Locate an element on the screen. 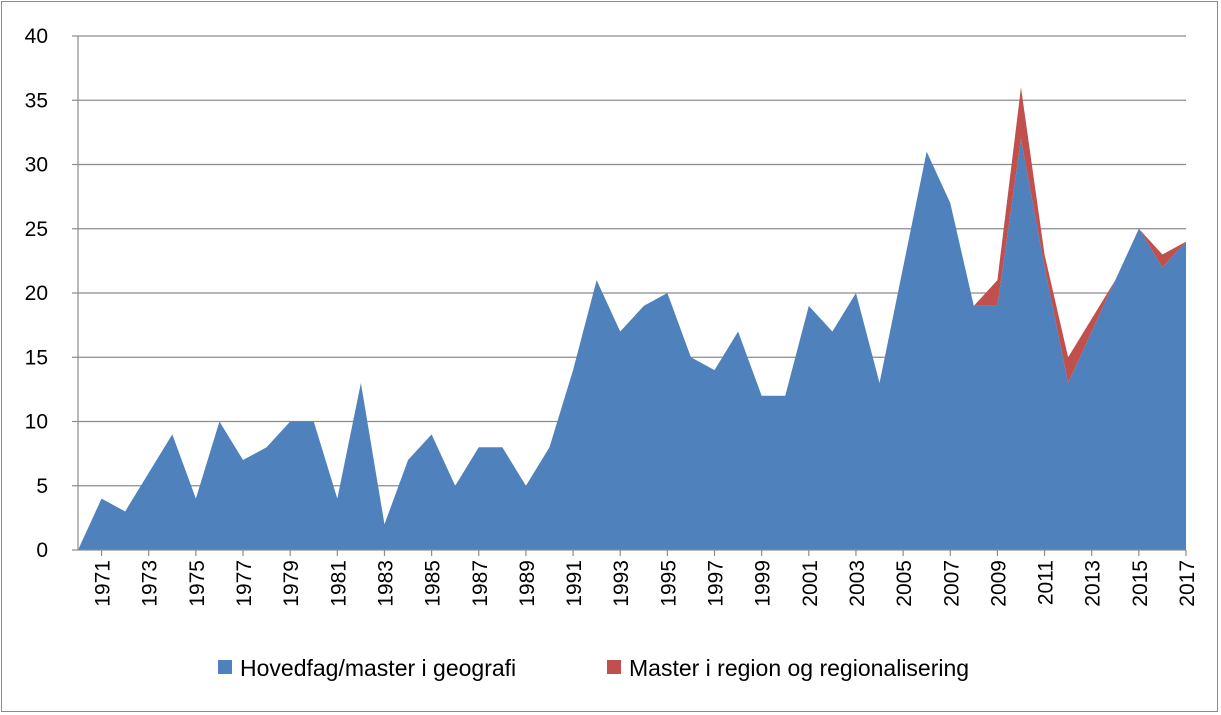 The image size is (1221, 715). y-tick-label-10: 10 is located at coordinates (36, 422).